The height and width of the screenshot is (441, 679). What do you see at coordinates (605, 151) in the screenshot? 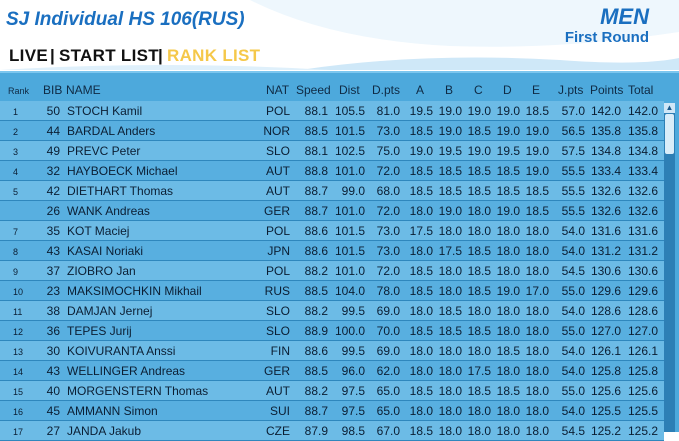
I see `points-cell: 134.8` at bounding box center [605, 151].